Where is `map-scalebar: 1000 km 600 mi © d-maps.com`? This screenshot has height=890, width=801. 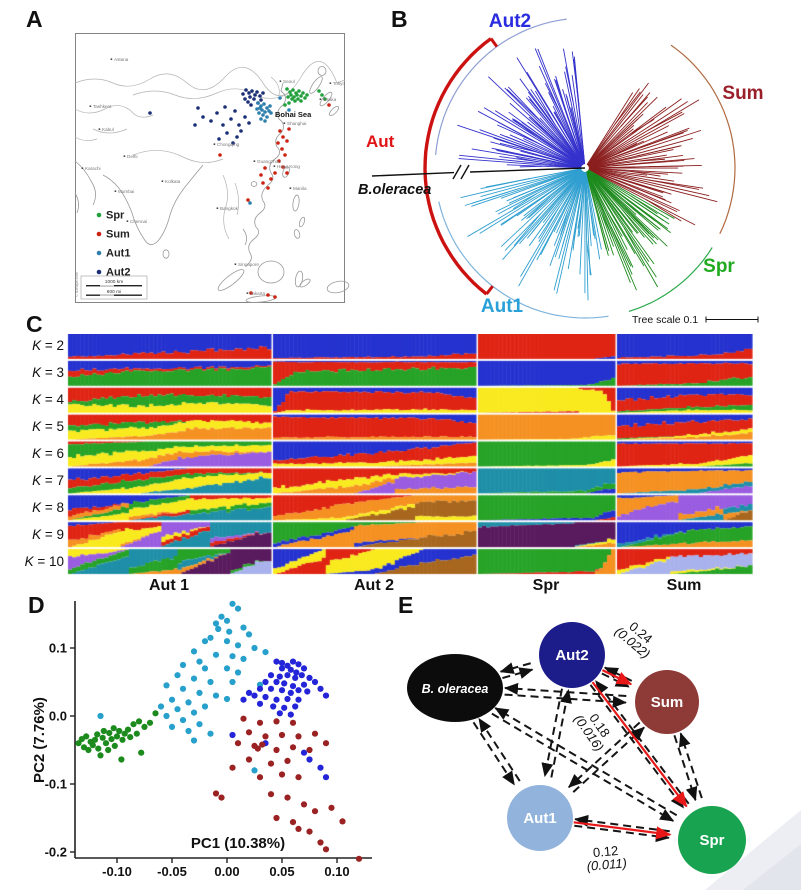 map-scalebar: 1000 km 600 mi © d-maps.com is located at coordinates (111, 286).